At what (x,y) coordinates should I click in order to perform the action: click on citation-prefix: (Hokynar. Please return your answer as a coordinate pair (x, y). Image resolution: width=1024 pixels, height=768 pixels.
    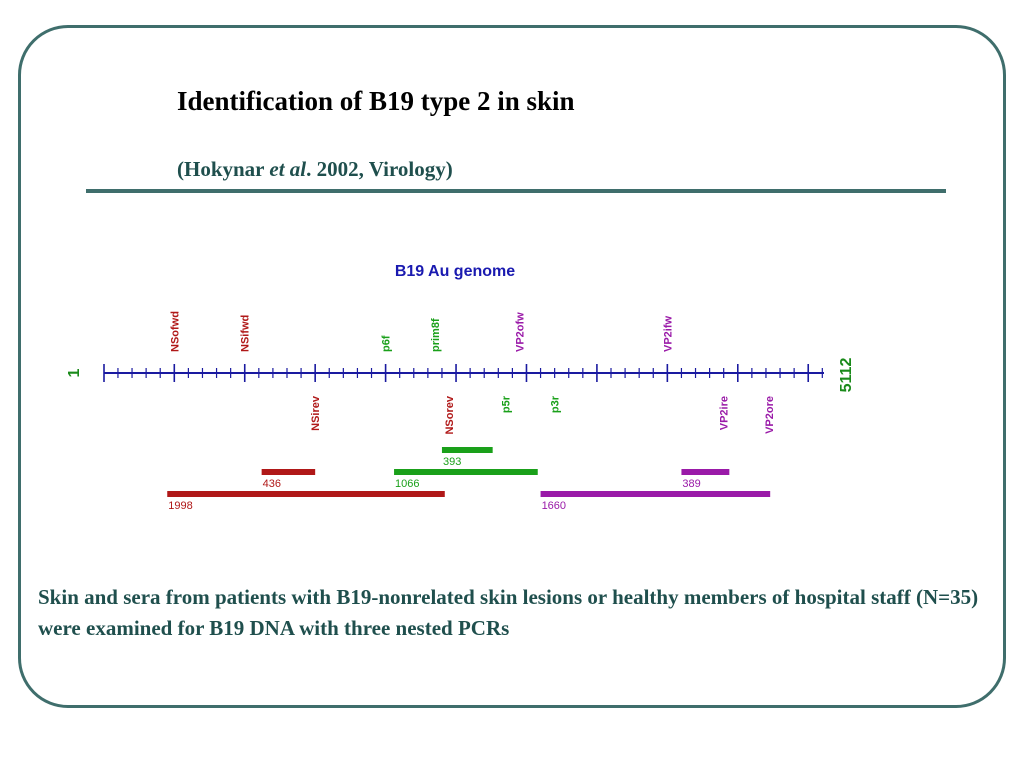
    Looking at the image, I should click on (223, 169).